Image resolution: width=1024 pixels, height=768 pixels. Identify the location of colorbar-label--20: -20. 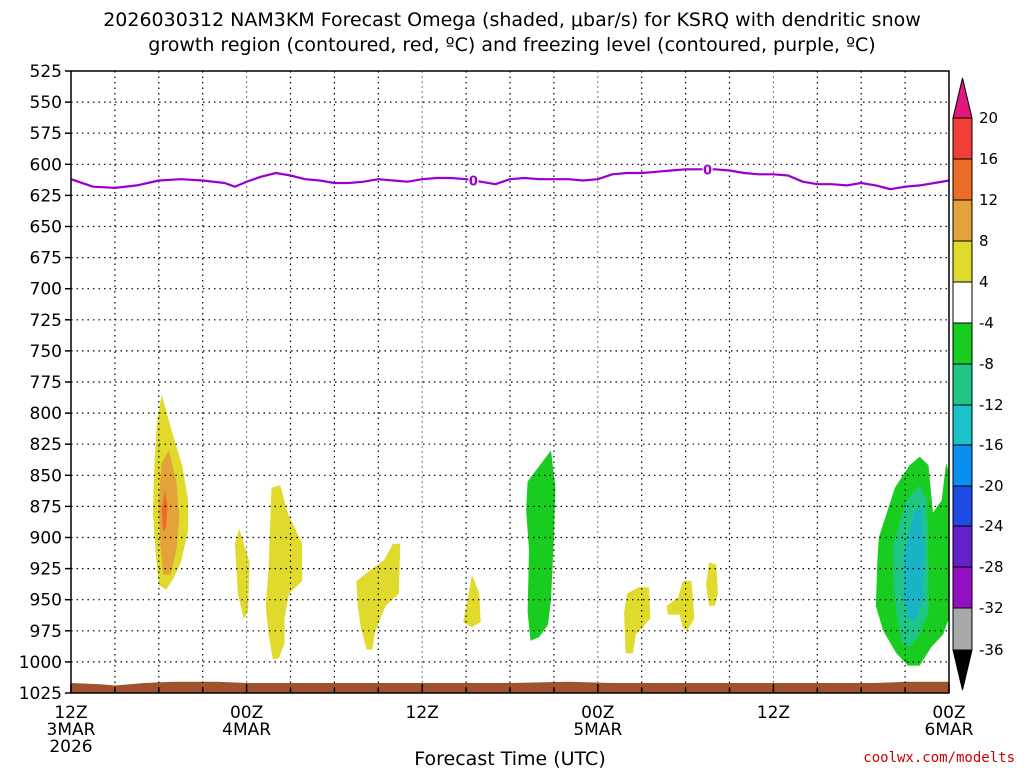
(991, 486).